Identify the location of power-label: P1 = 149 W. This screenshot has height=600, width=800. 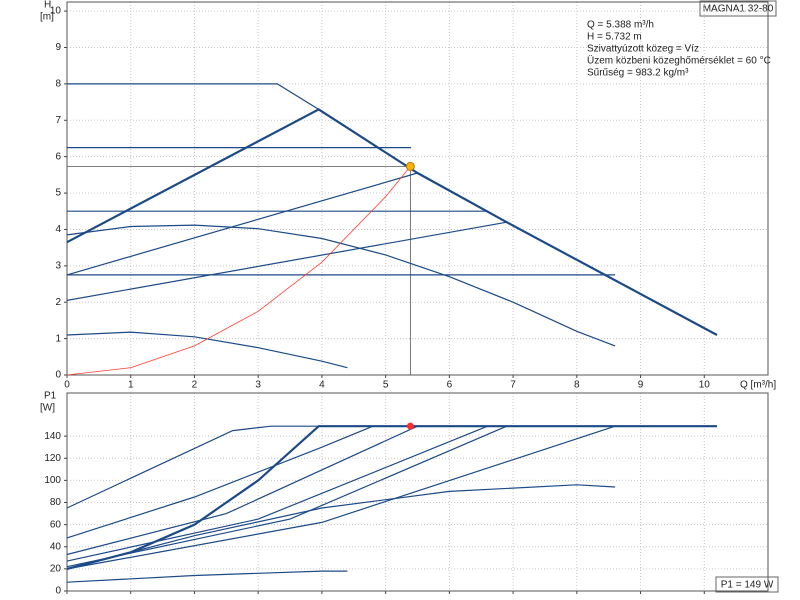
(747, 585).